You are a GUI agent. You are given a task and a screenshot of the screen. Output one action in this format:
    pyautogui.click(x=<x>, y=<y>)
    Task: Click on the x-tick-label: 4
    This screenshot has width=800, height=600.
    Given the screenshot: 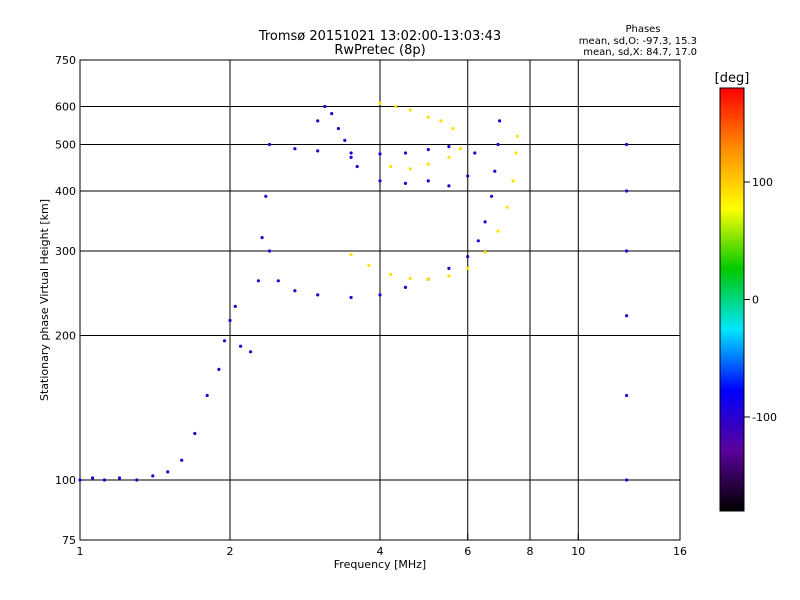 What is the action you would take?
    pyautogui.click(x=380, y=551)
    